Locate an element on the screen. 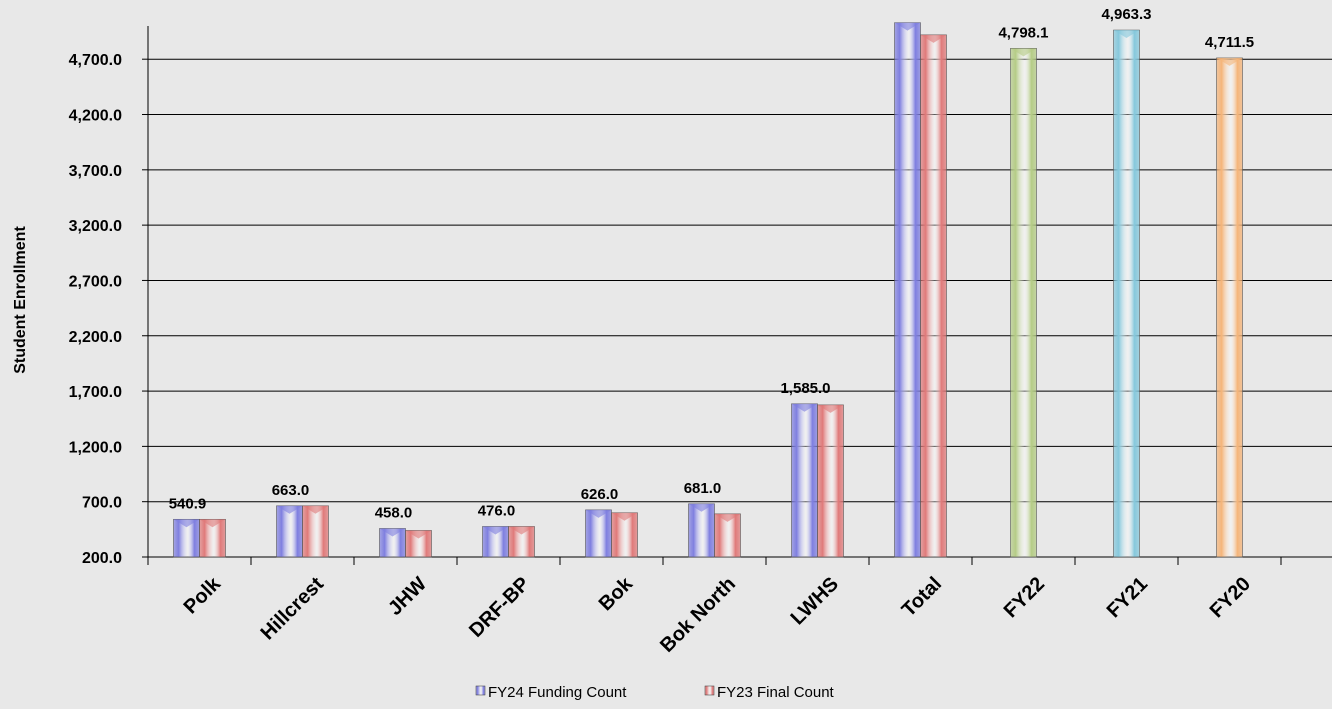 This screenshot has width=1332, height=709. category-label: JHW is located at coordinates (407, 596).